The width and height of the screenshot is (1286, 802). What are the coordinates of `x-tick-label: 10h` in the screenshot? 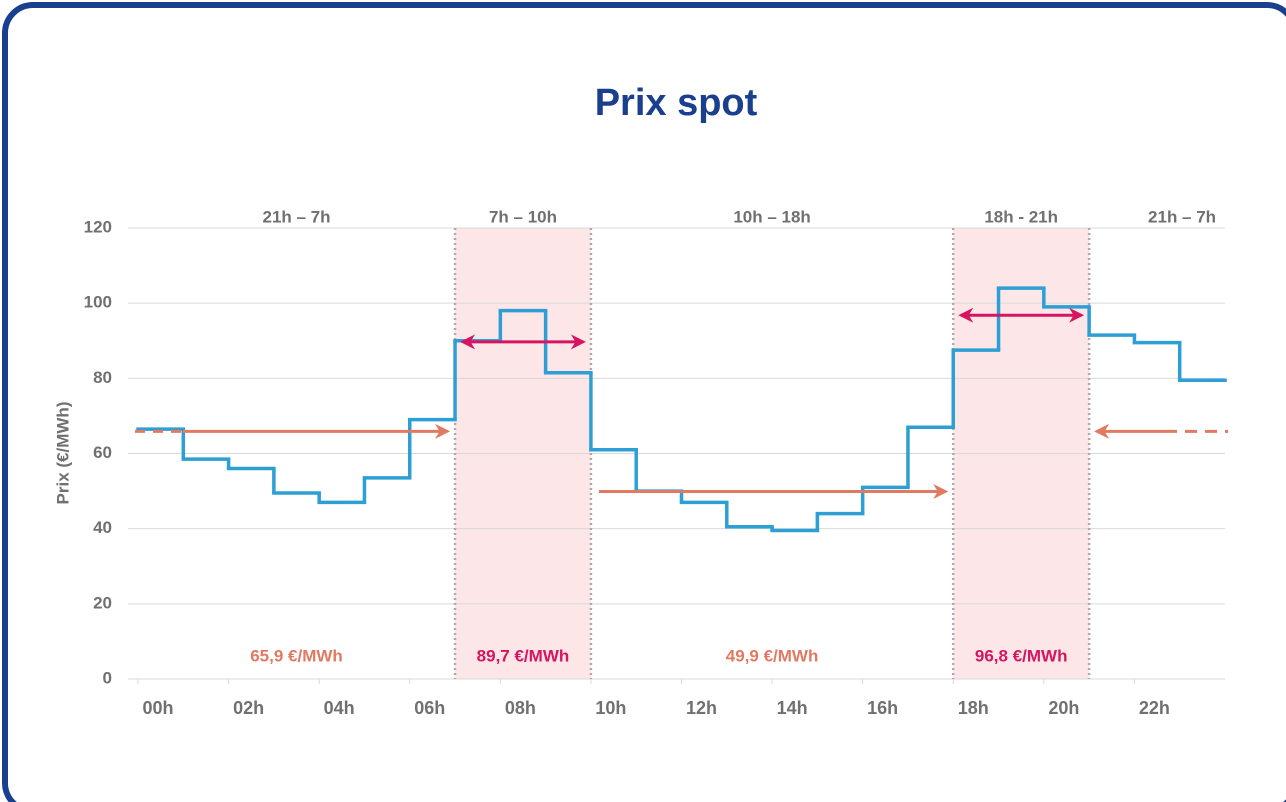 It's located at (610, 708).